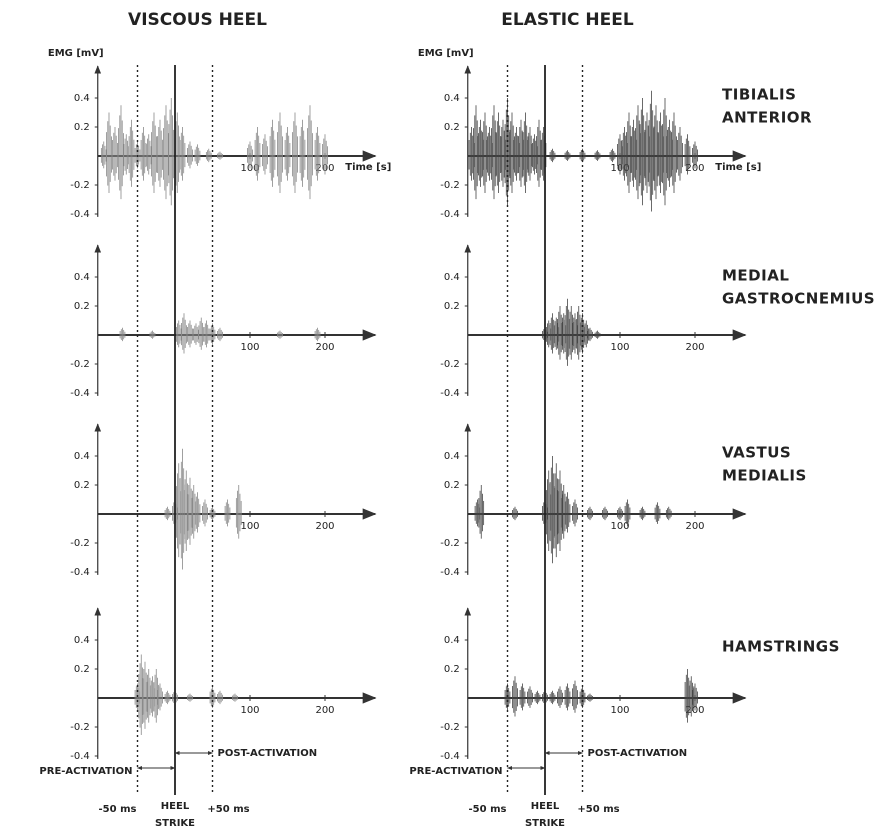 The height and width of the screenshot is (835, 893). What do you see at coordinates (798, 299) in the screenshot?
I see `muscle-label: GASTROCNEMIUS` at bounding box center [798, 299].